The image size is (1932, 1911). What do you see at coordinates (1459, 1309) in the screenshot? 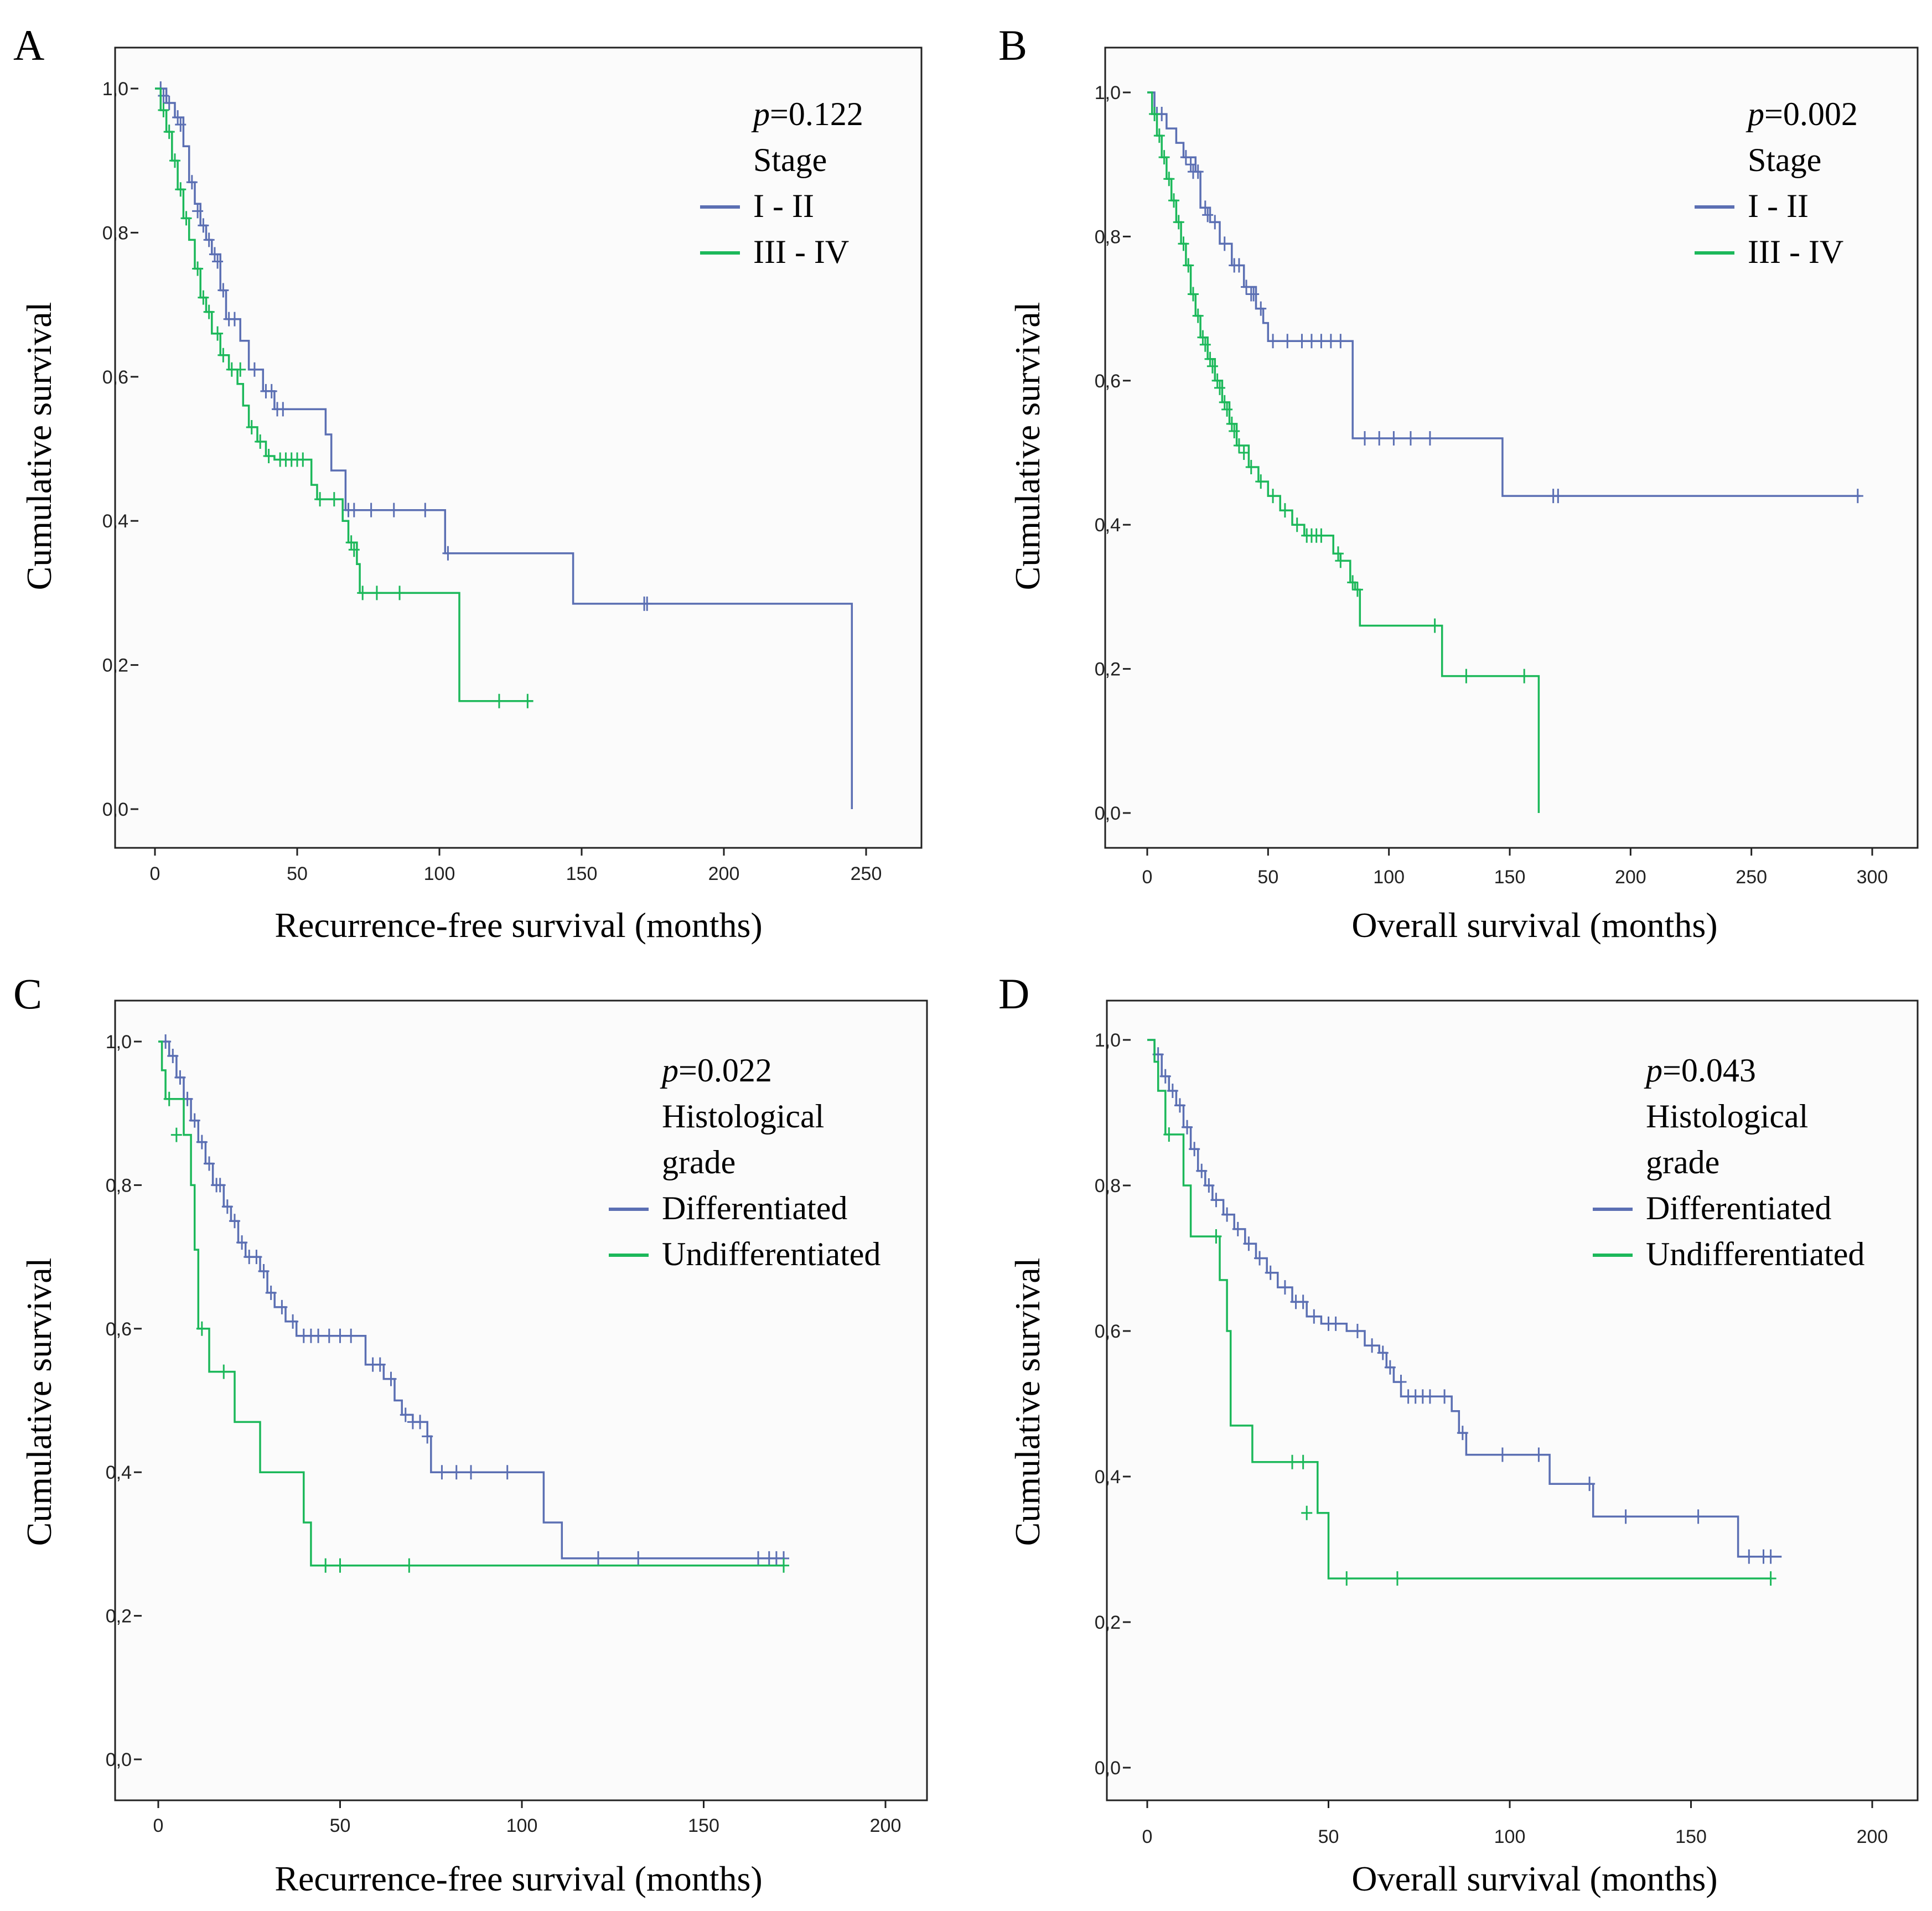
I see `survival-curve-undifferentiated` at bounding box center [1459, 1309].